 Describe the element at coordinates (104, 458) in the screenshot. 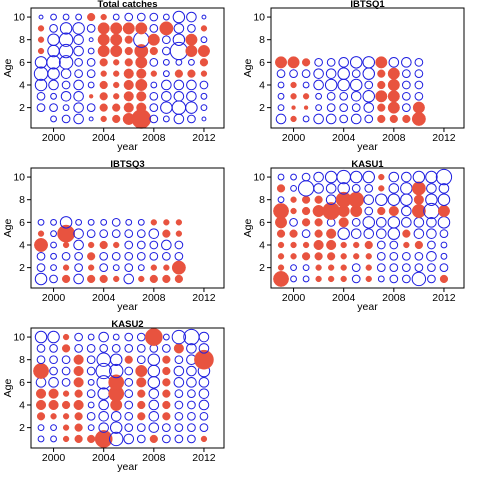

I see `x-tick-label: 2004` at that location.